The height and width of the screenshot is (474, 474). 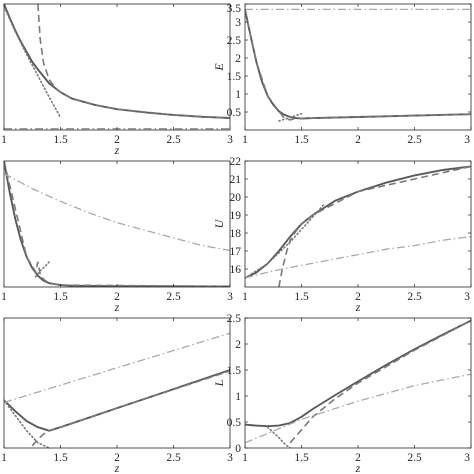 I want to click on y-tick-label: 20, so click(x=236, y=198).